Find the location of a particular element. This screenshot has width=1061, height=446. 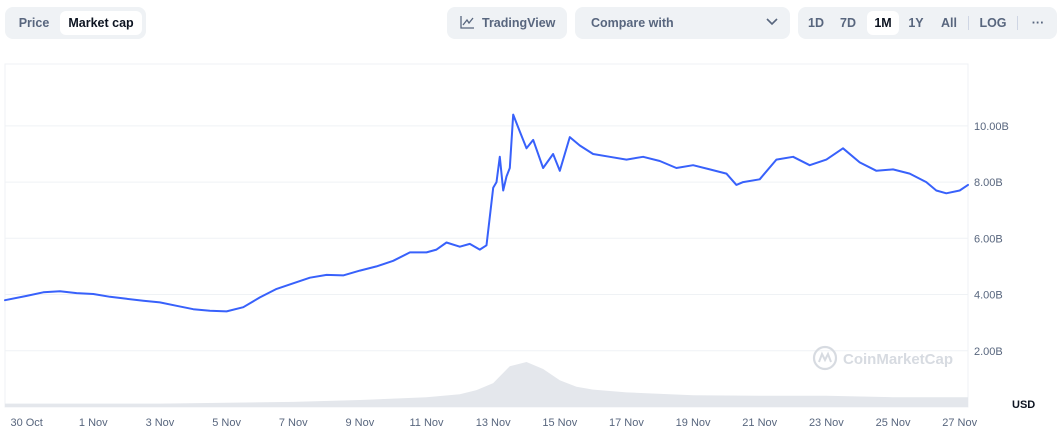

y-axis: 2.00B 4.00B 6.00B 8.00B 10.00B is located at coordinates (991, 239).